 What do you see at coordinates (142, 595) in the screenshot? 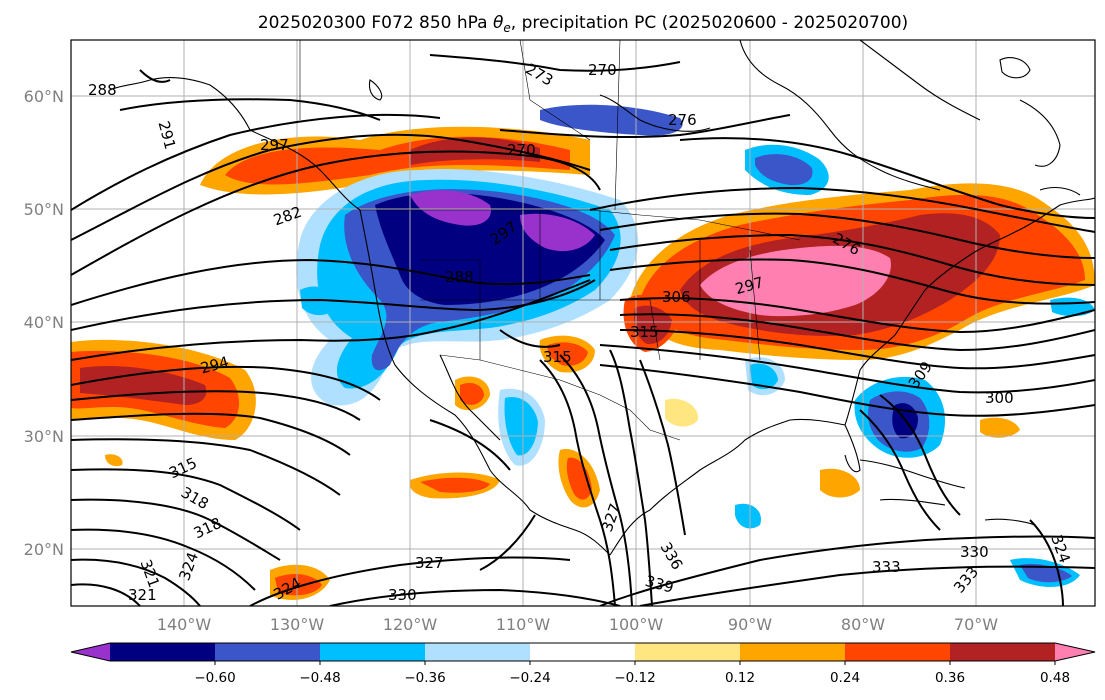
I see `contour-label: 321` at bounding box center [142, 595].